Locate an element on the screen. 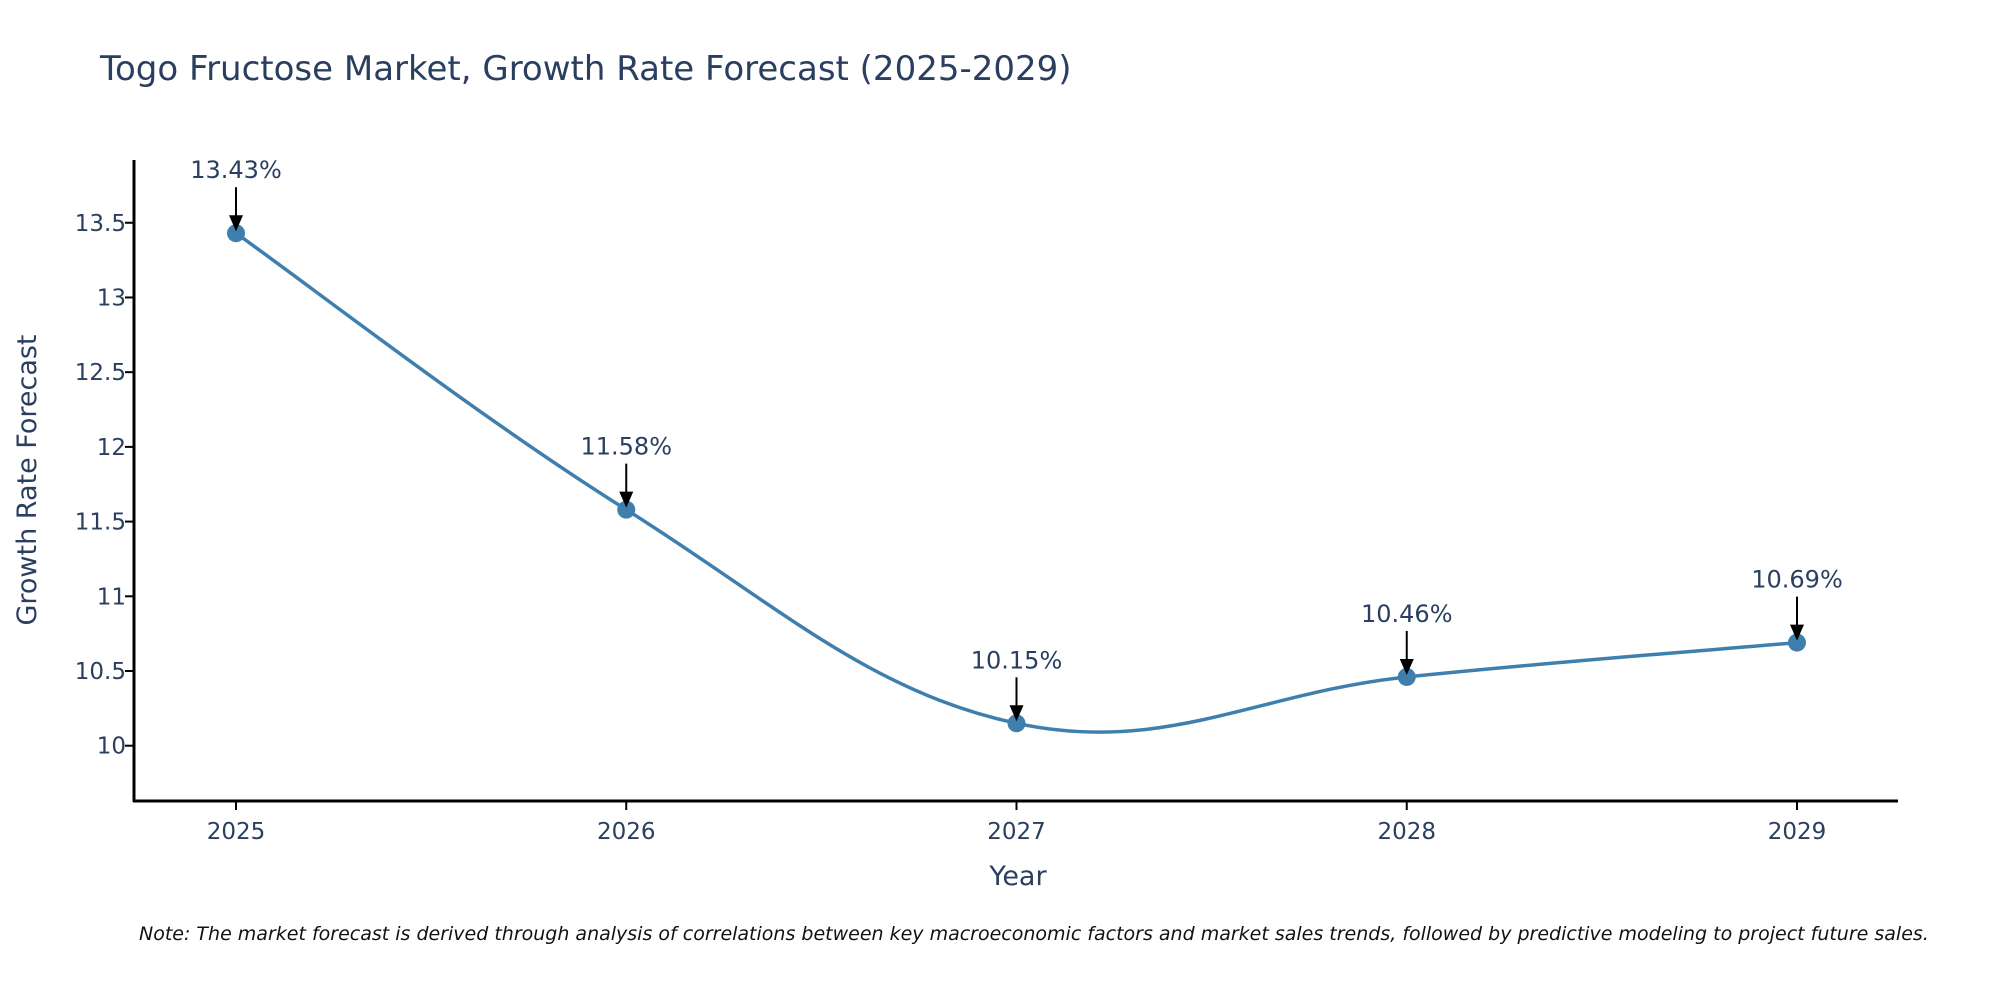 The height and width of the screenshot is (1000, 2000). x-axis-ticks: 2025 2026 2027 2028 2029 is located at coordinates (1017, 823).